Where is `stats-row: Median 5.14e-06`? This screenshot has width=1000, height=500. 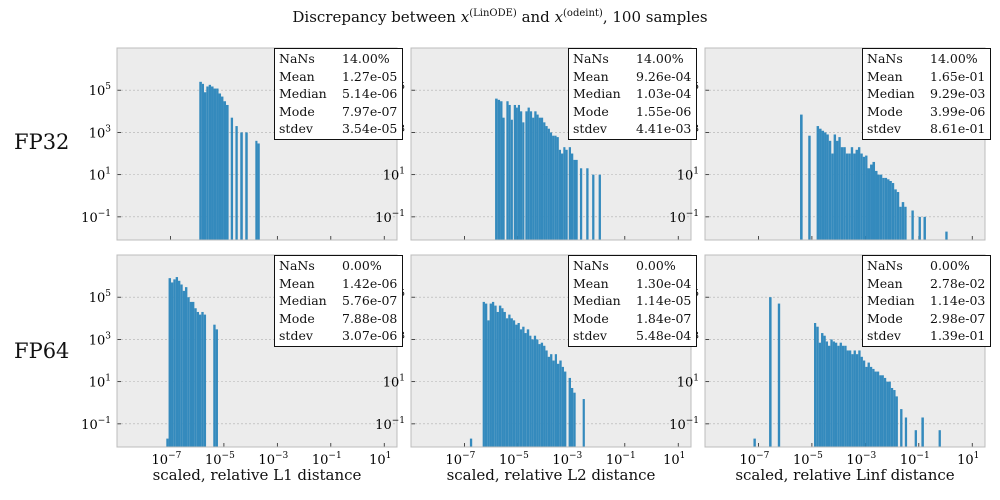 stats-row: Median 5.14e-06 is located at coordinates (338, 94).